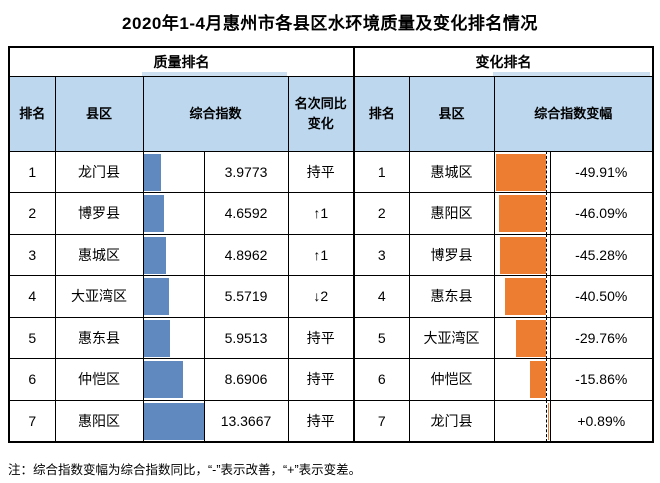 The width and height of the screenshot is (660, 483). I want to click on variation-rank-cell: 4, so click(381, 296).